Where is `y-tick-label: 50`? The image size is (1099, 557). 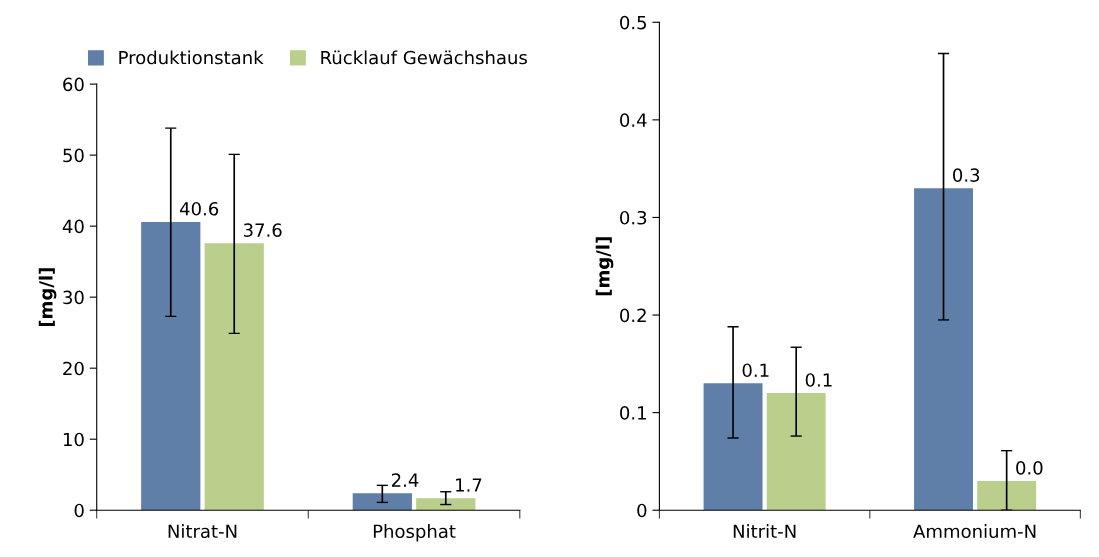 y-tick-label: 50 is located at coordinates (73, 155).